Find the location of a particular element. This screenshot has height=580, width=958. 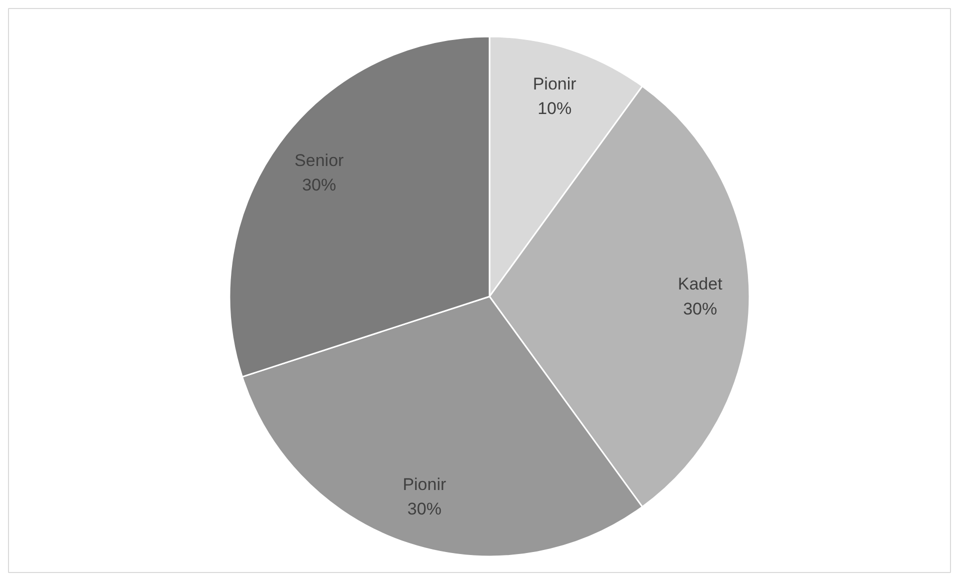

data-label: 10% is located at coordinates (555, 108).